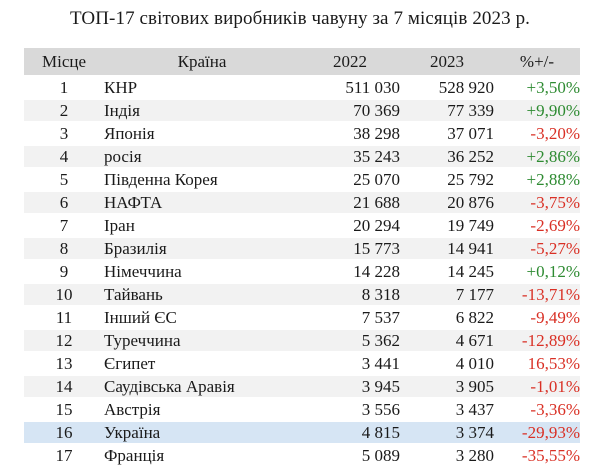 The height and width of the screenshot is (473, 600). What do you see at coordinates (202, 110) in the screenshot?
I see `cell-country: Індія` at bounding box center [202, 110].